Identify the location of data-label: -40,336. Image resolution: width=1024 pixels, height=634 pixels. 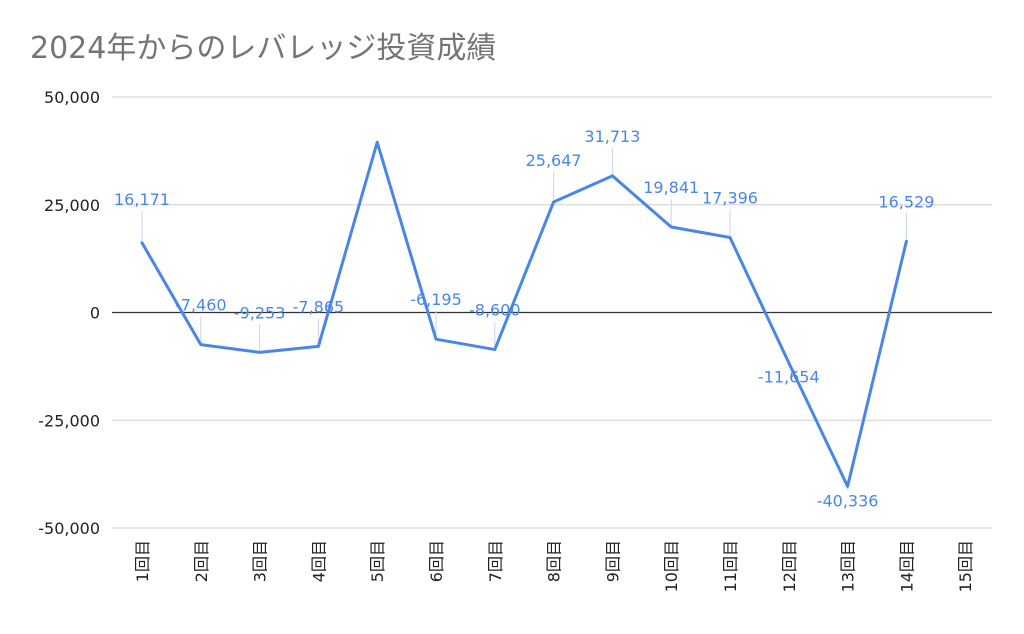
(848, 500).